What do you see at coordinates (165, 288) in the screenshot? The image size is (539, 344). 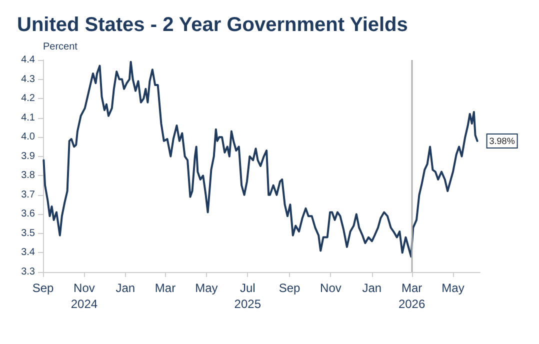 I see `x-tick-label: Mar` at bounding box center [165, 288].